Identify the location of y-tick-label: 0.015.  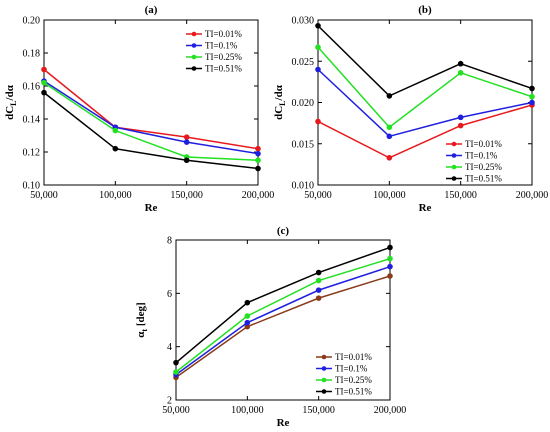
(303, 144).